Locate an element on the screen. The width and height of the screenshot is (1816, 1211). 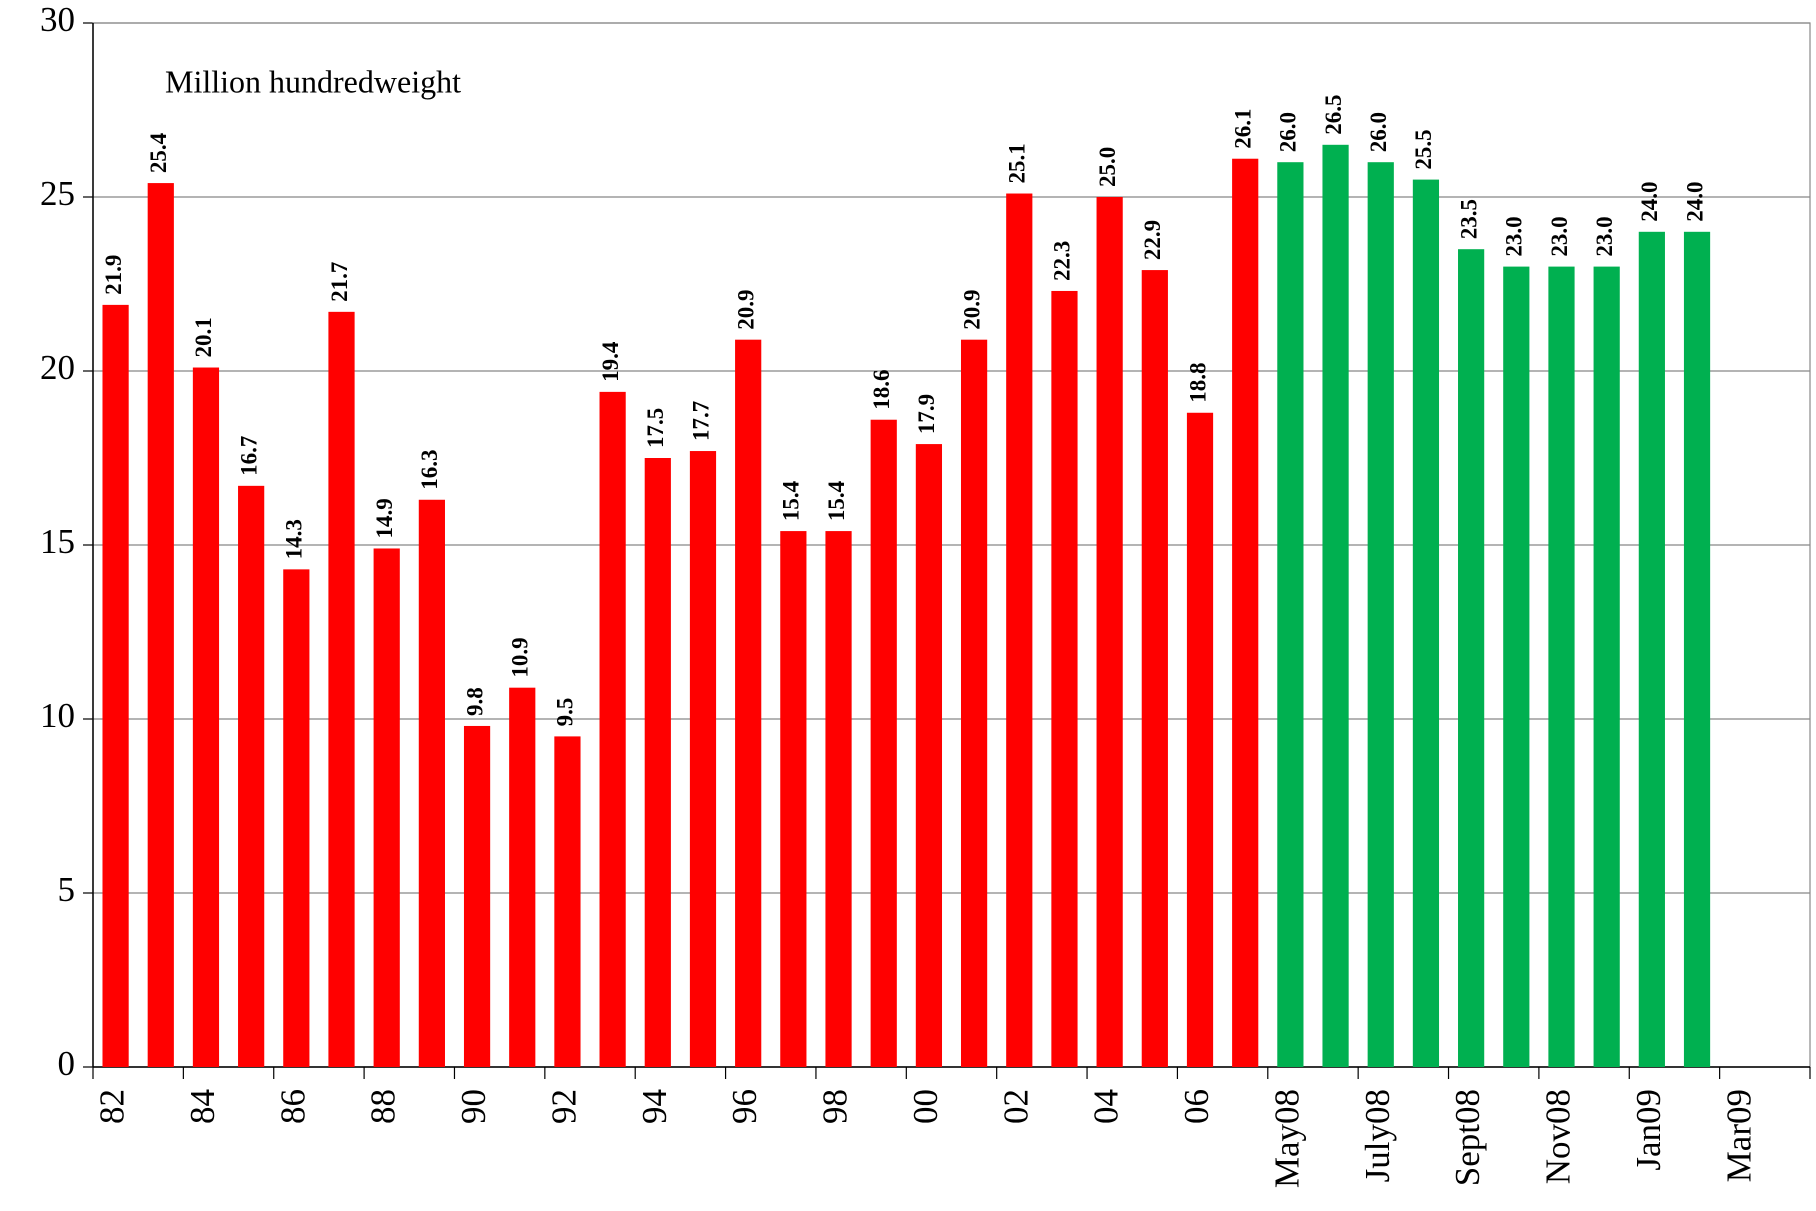
value-label: 26.5 is located at coordinates (1333, 115).